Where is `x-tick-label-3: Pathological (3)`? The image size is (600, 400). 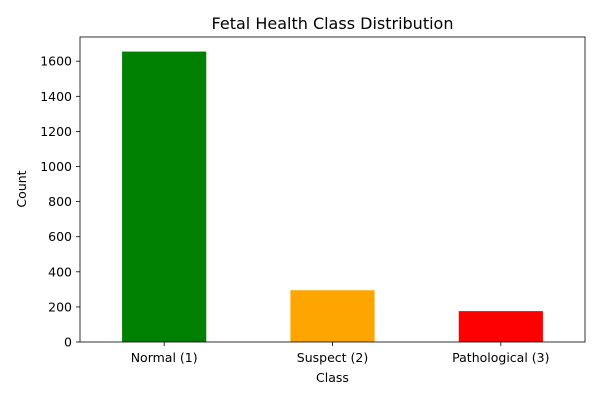 x-tick-label-3: Pathological (3) is located at coordinates (500, 357).